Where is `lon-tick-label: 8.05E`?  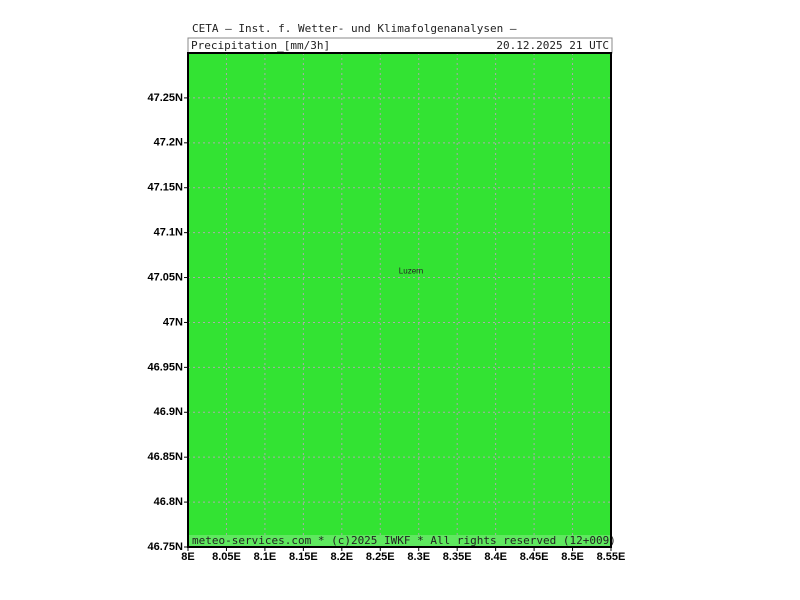 lon-tick-label: 8.05E is located at coordinates (226, 557).